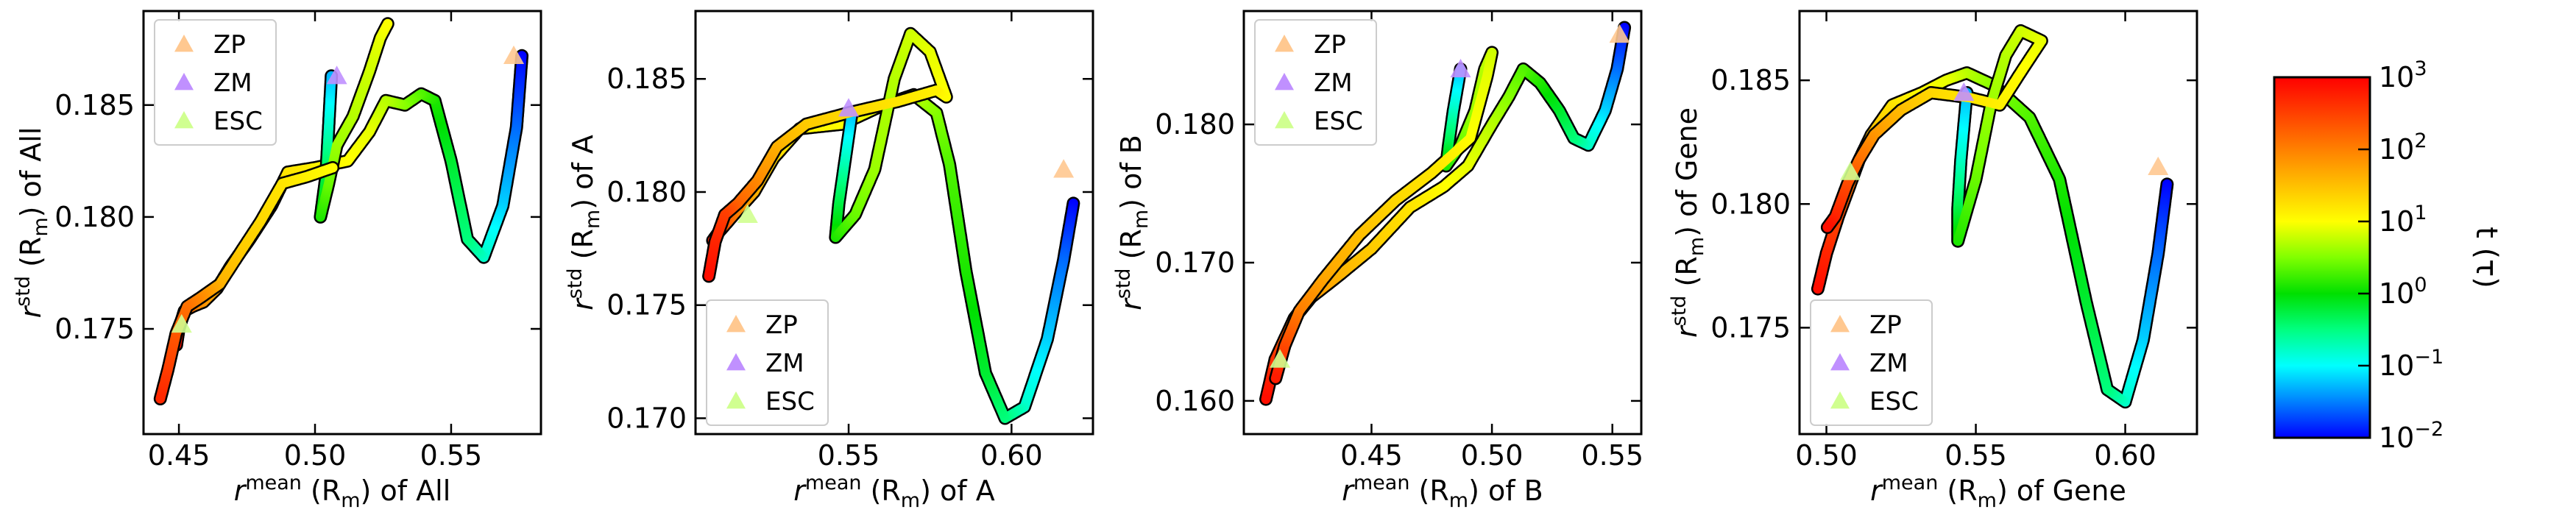  Describe the element at coordinates (910, 501) in the screenshot. I see `x-axis-label-a-sub: m` at that location.